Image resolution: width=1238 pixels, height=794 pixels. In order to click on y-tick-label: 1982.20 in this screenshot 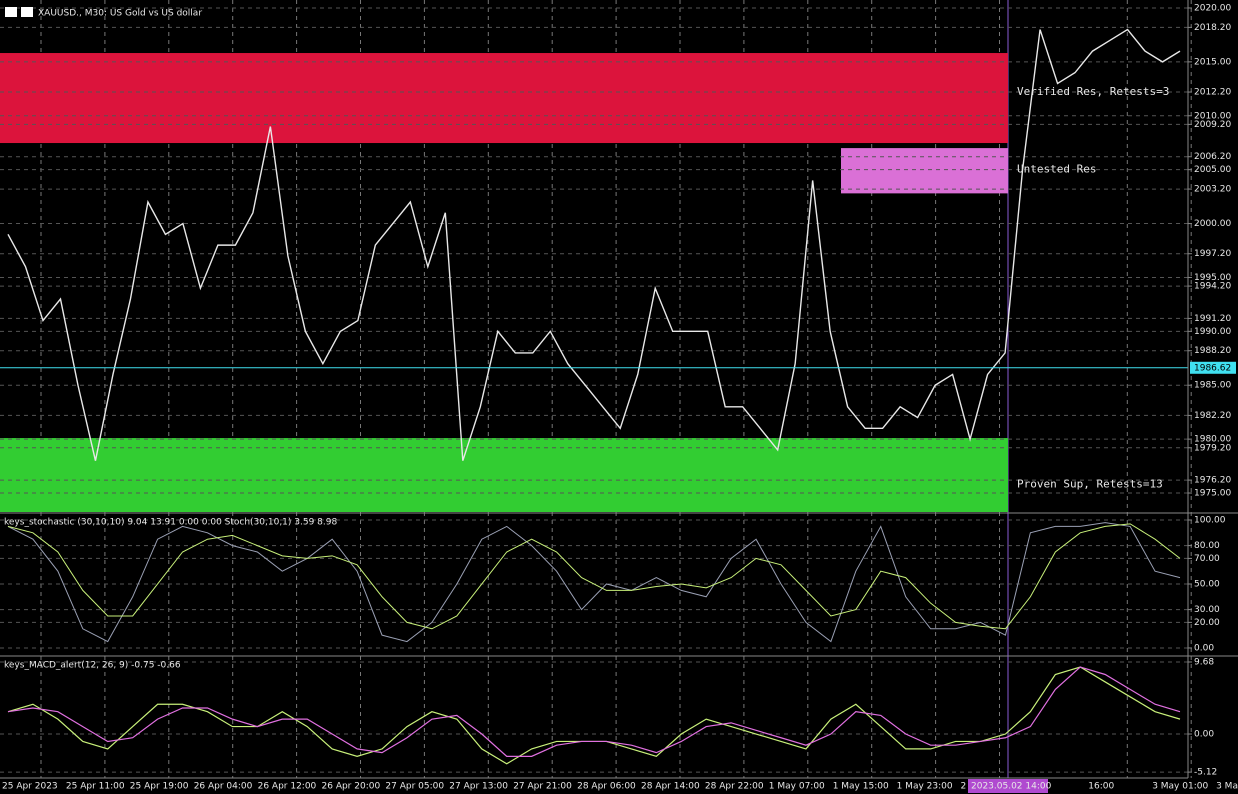, I will do `click(1212, 416)`.